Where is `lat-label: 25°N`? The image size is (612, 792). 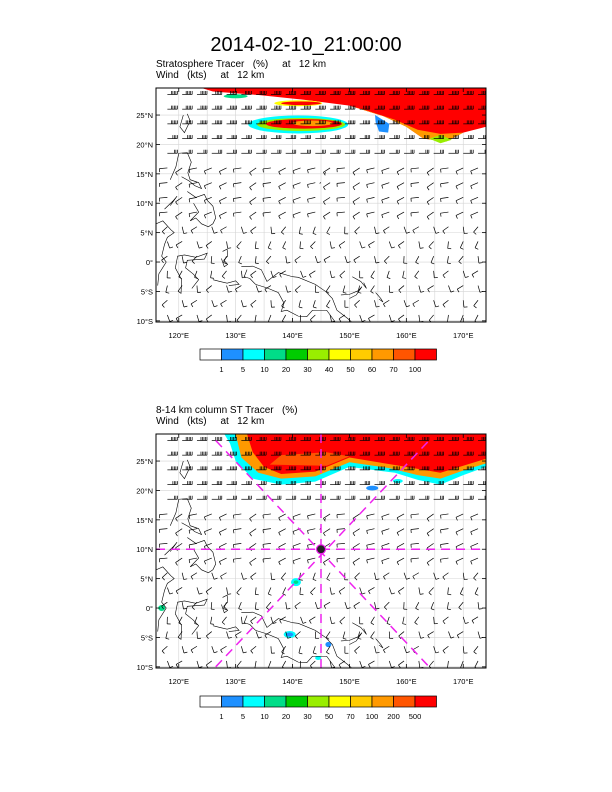 lat-label: 25°N is located at coordinates (144, 115).